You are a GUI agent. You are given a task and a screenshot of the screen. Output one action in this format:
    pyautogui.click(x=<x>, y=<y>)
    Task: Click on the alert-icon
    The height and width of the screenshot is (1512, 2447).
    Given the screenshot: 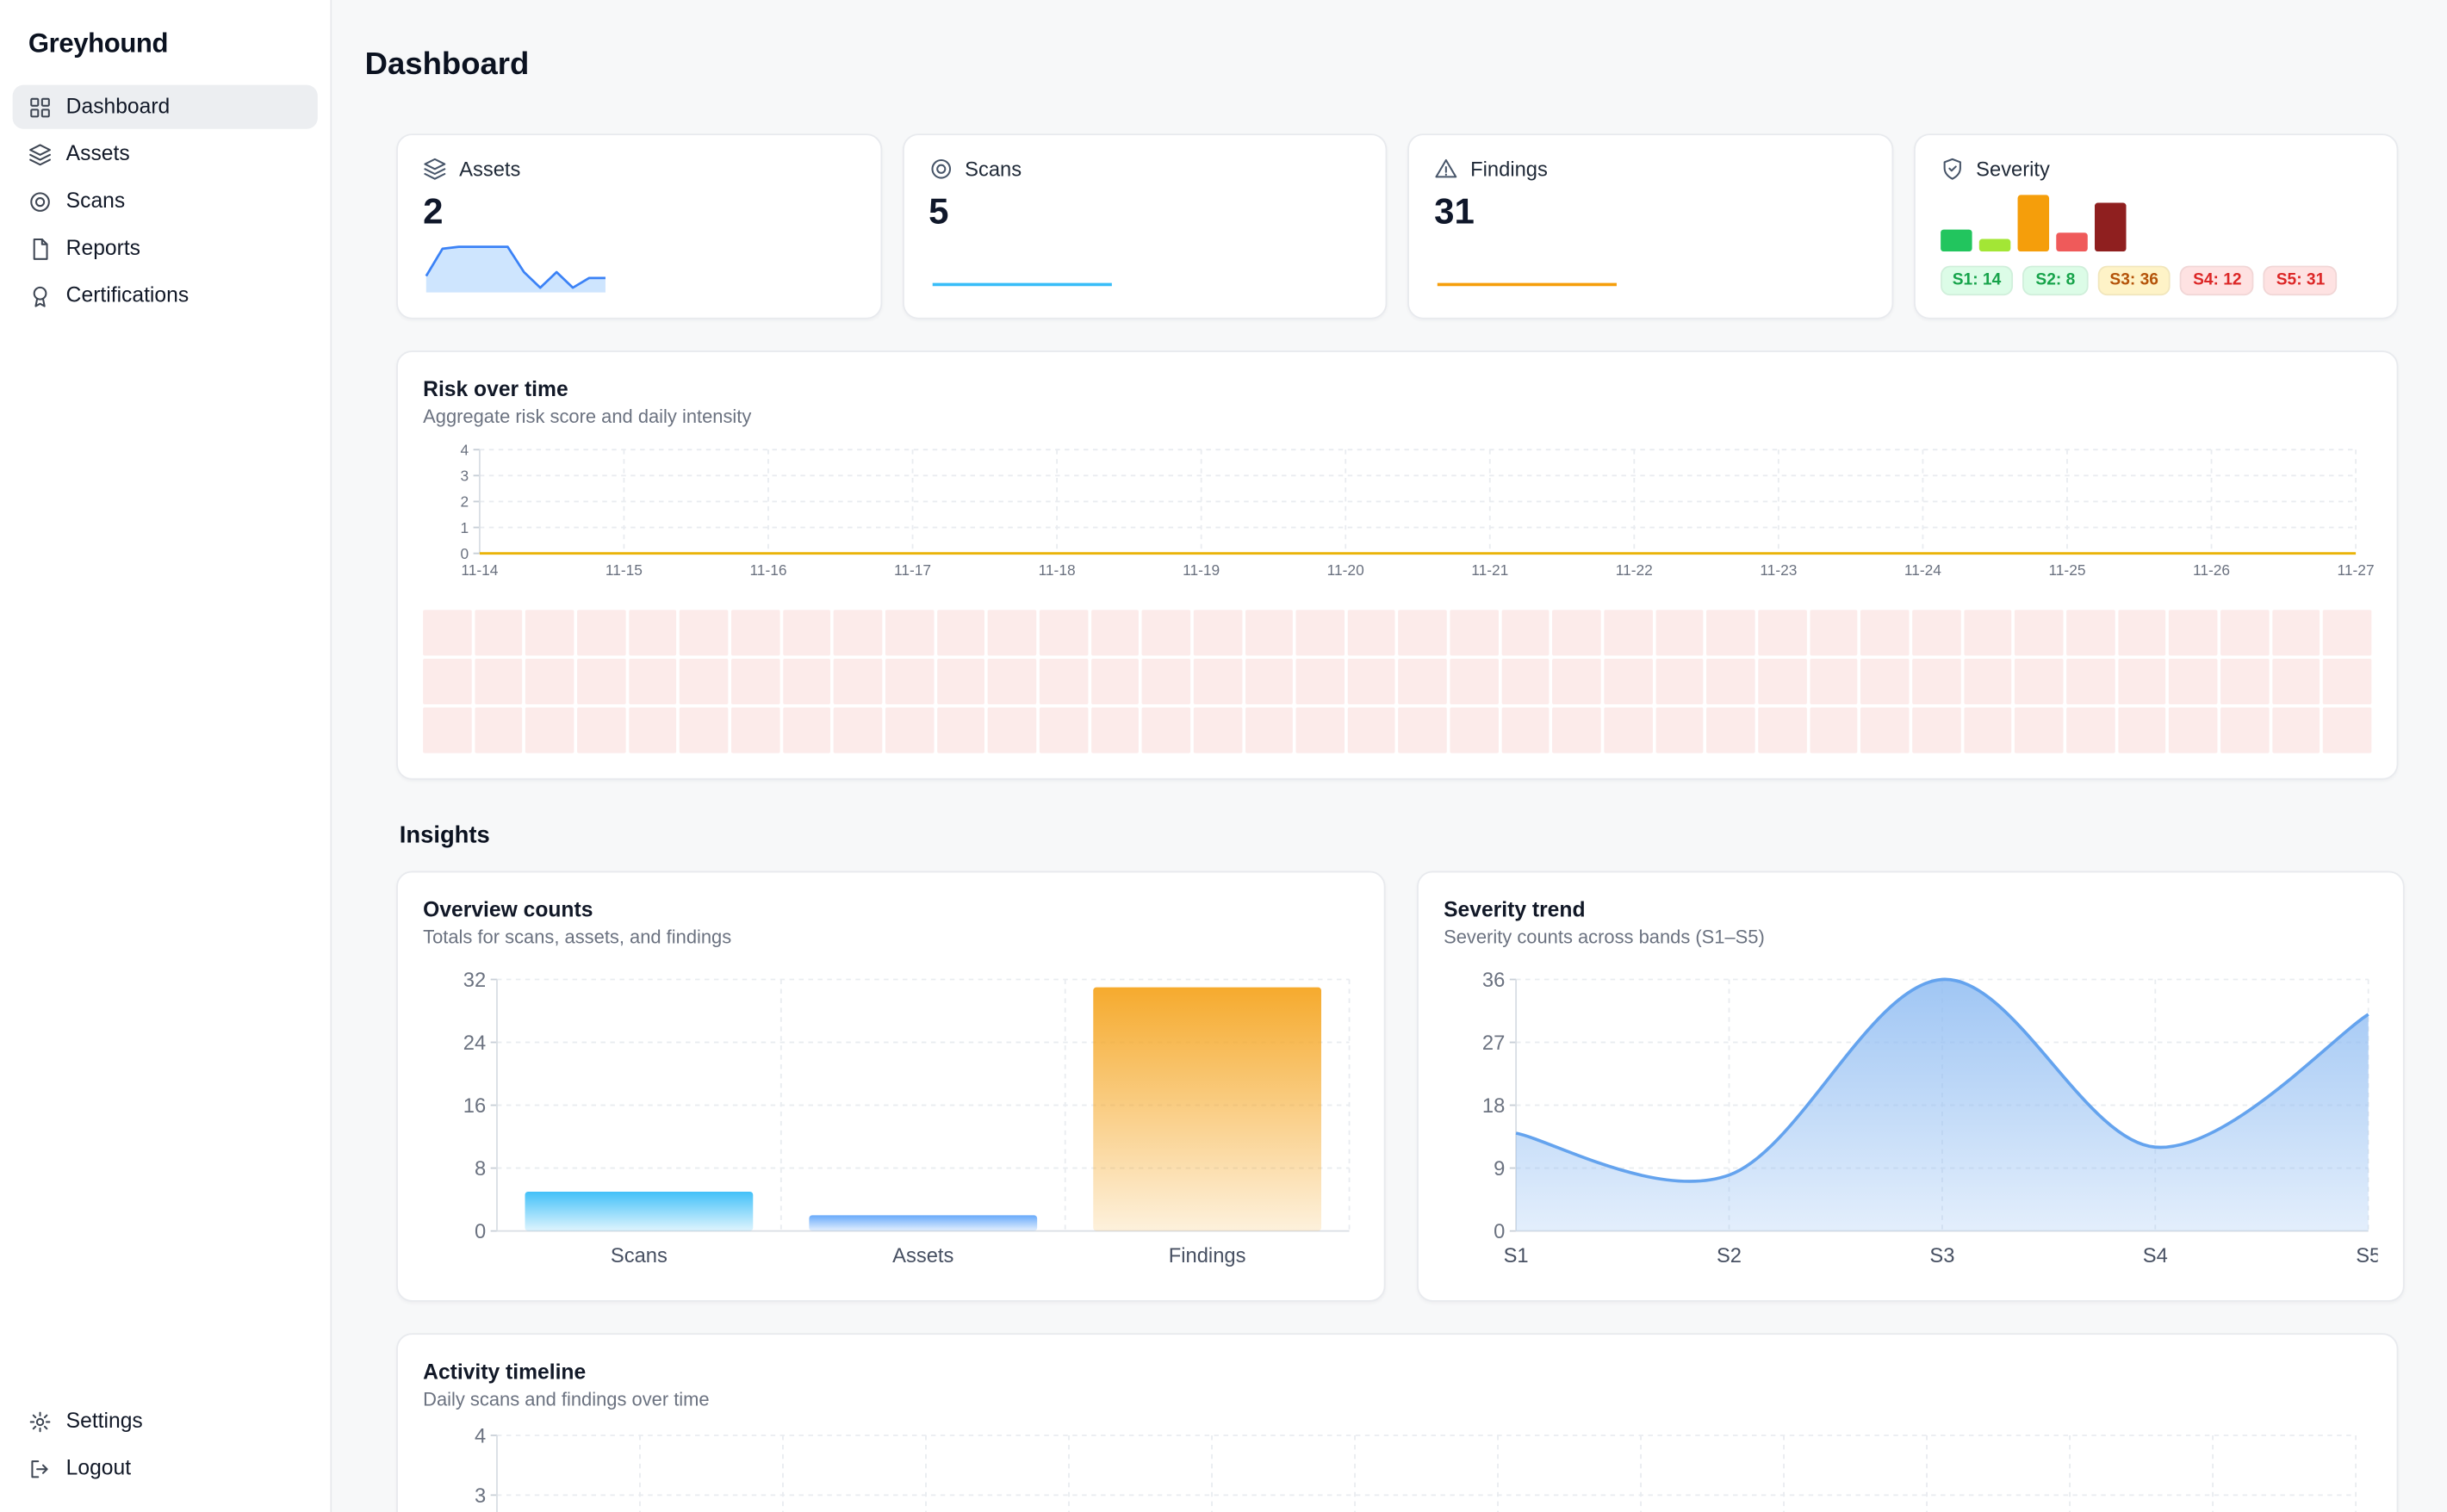 What is the action you would take?
    pyautogui.click(x=1445, y=169)
    